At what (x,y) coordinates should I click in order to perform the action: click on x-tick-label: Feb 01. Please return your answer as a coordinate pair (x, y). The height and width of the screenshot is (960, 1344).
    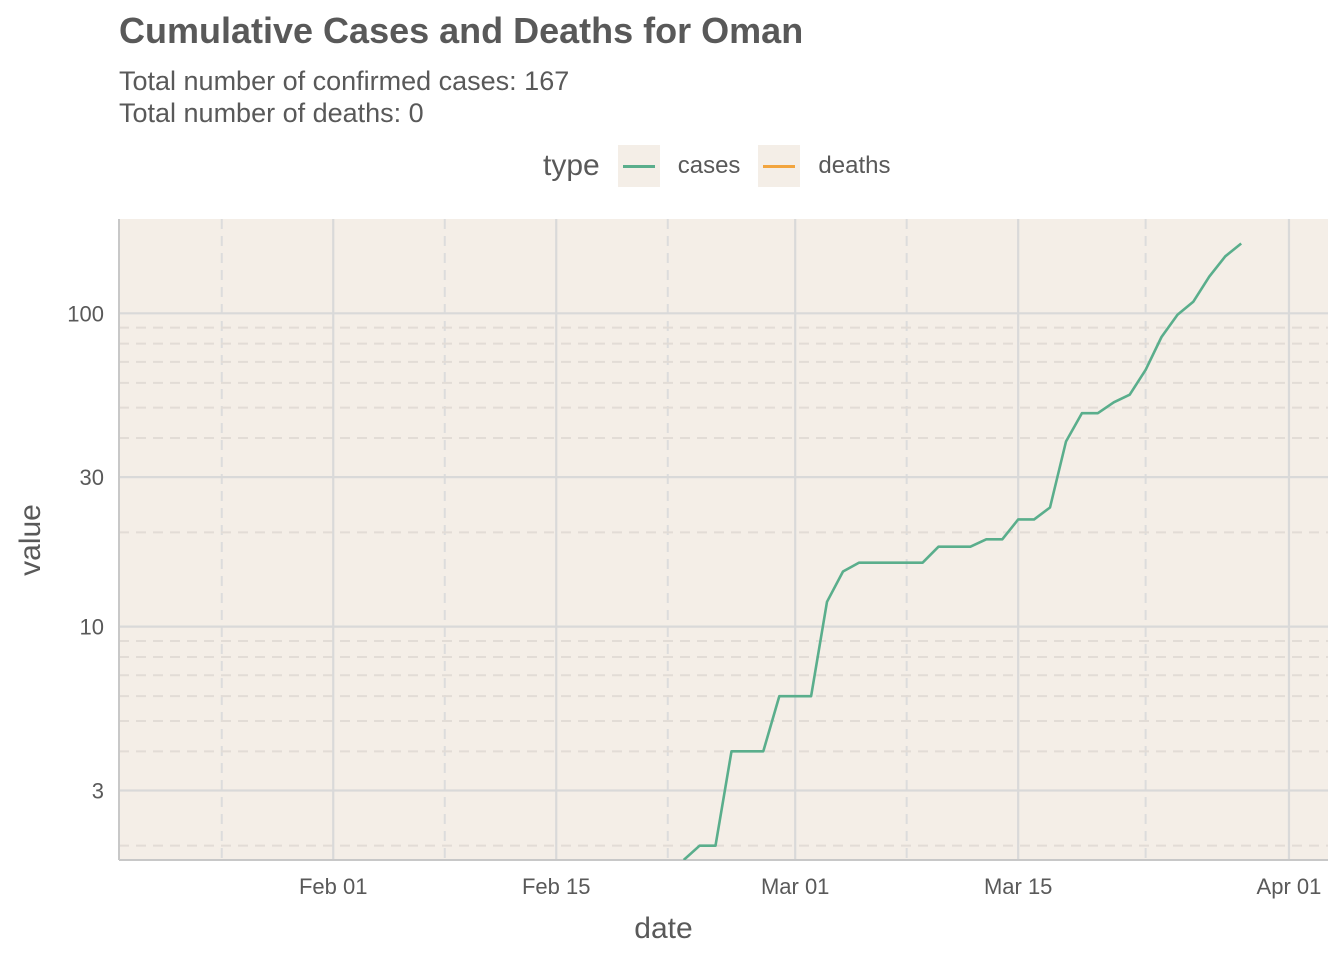
    Looking at the image, I should click on (333, 886).